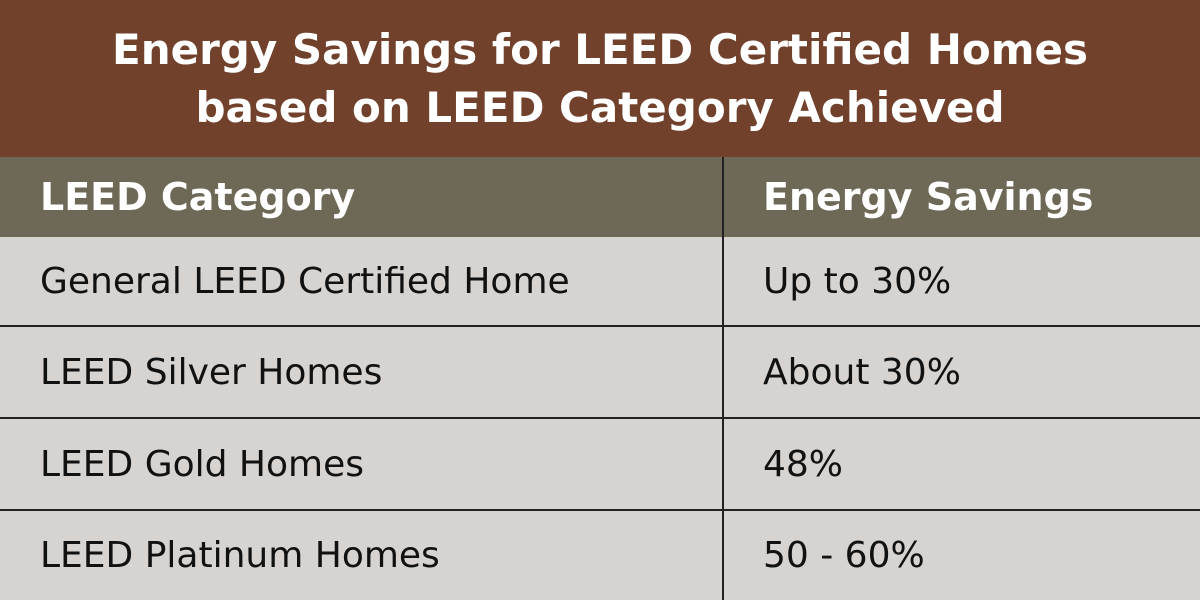  I want to click on column-divider, so click(723, 378).